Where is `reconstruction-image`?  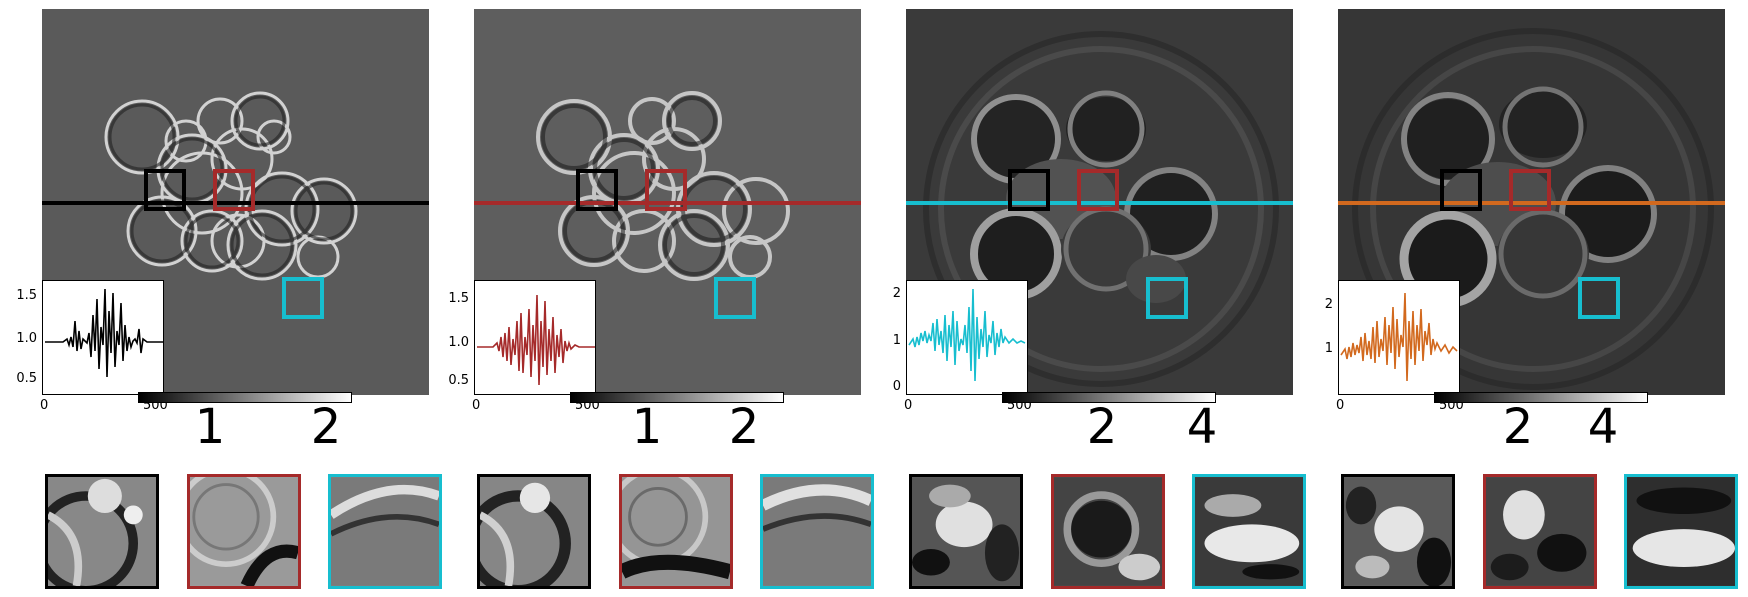
reconstruction-image is located at coordinates (1099, 202).